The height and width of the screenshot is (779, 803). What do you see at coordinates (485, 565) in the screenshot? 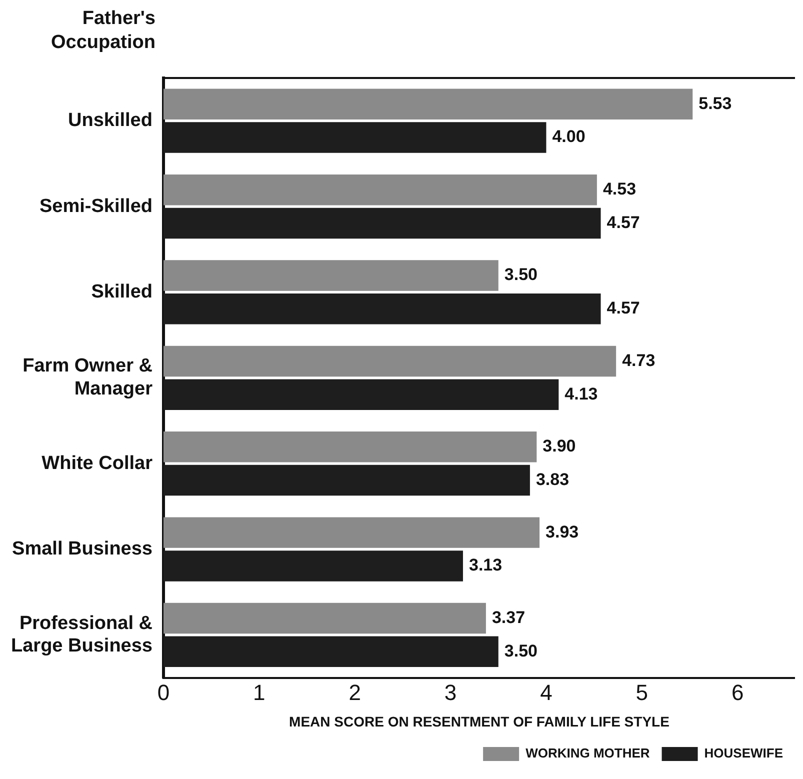
I see `data-label: 3.13` at bounding box center [485, 565].